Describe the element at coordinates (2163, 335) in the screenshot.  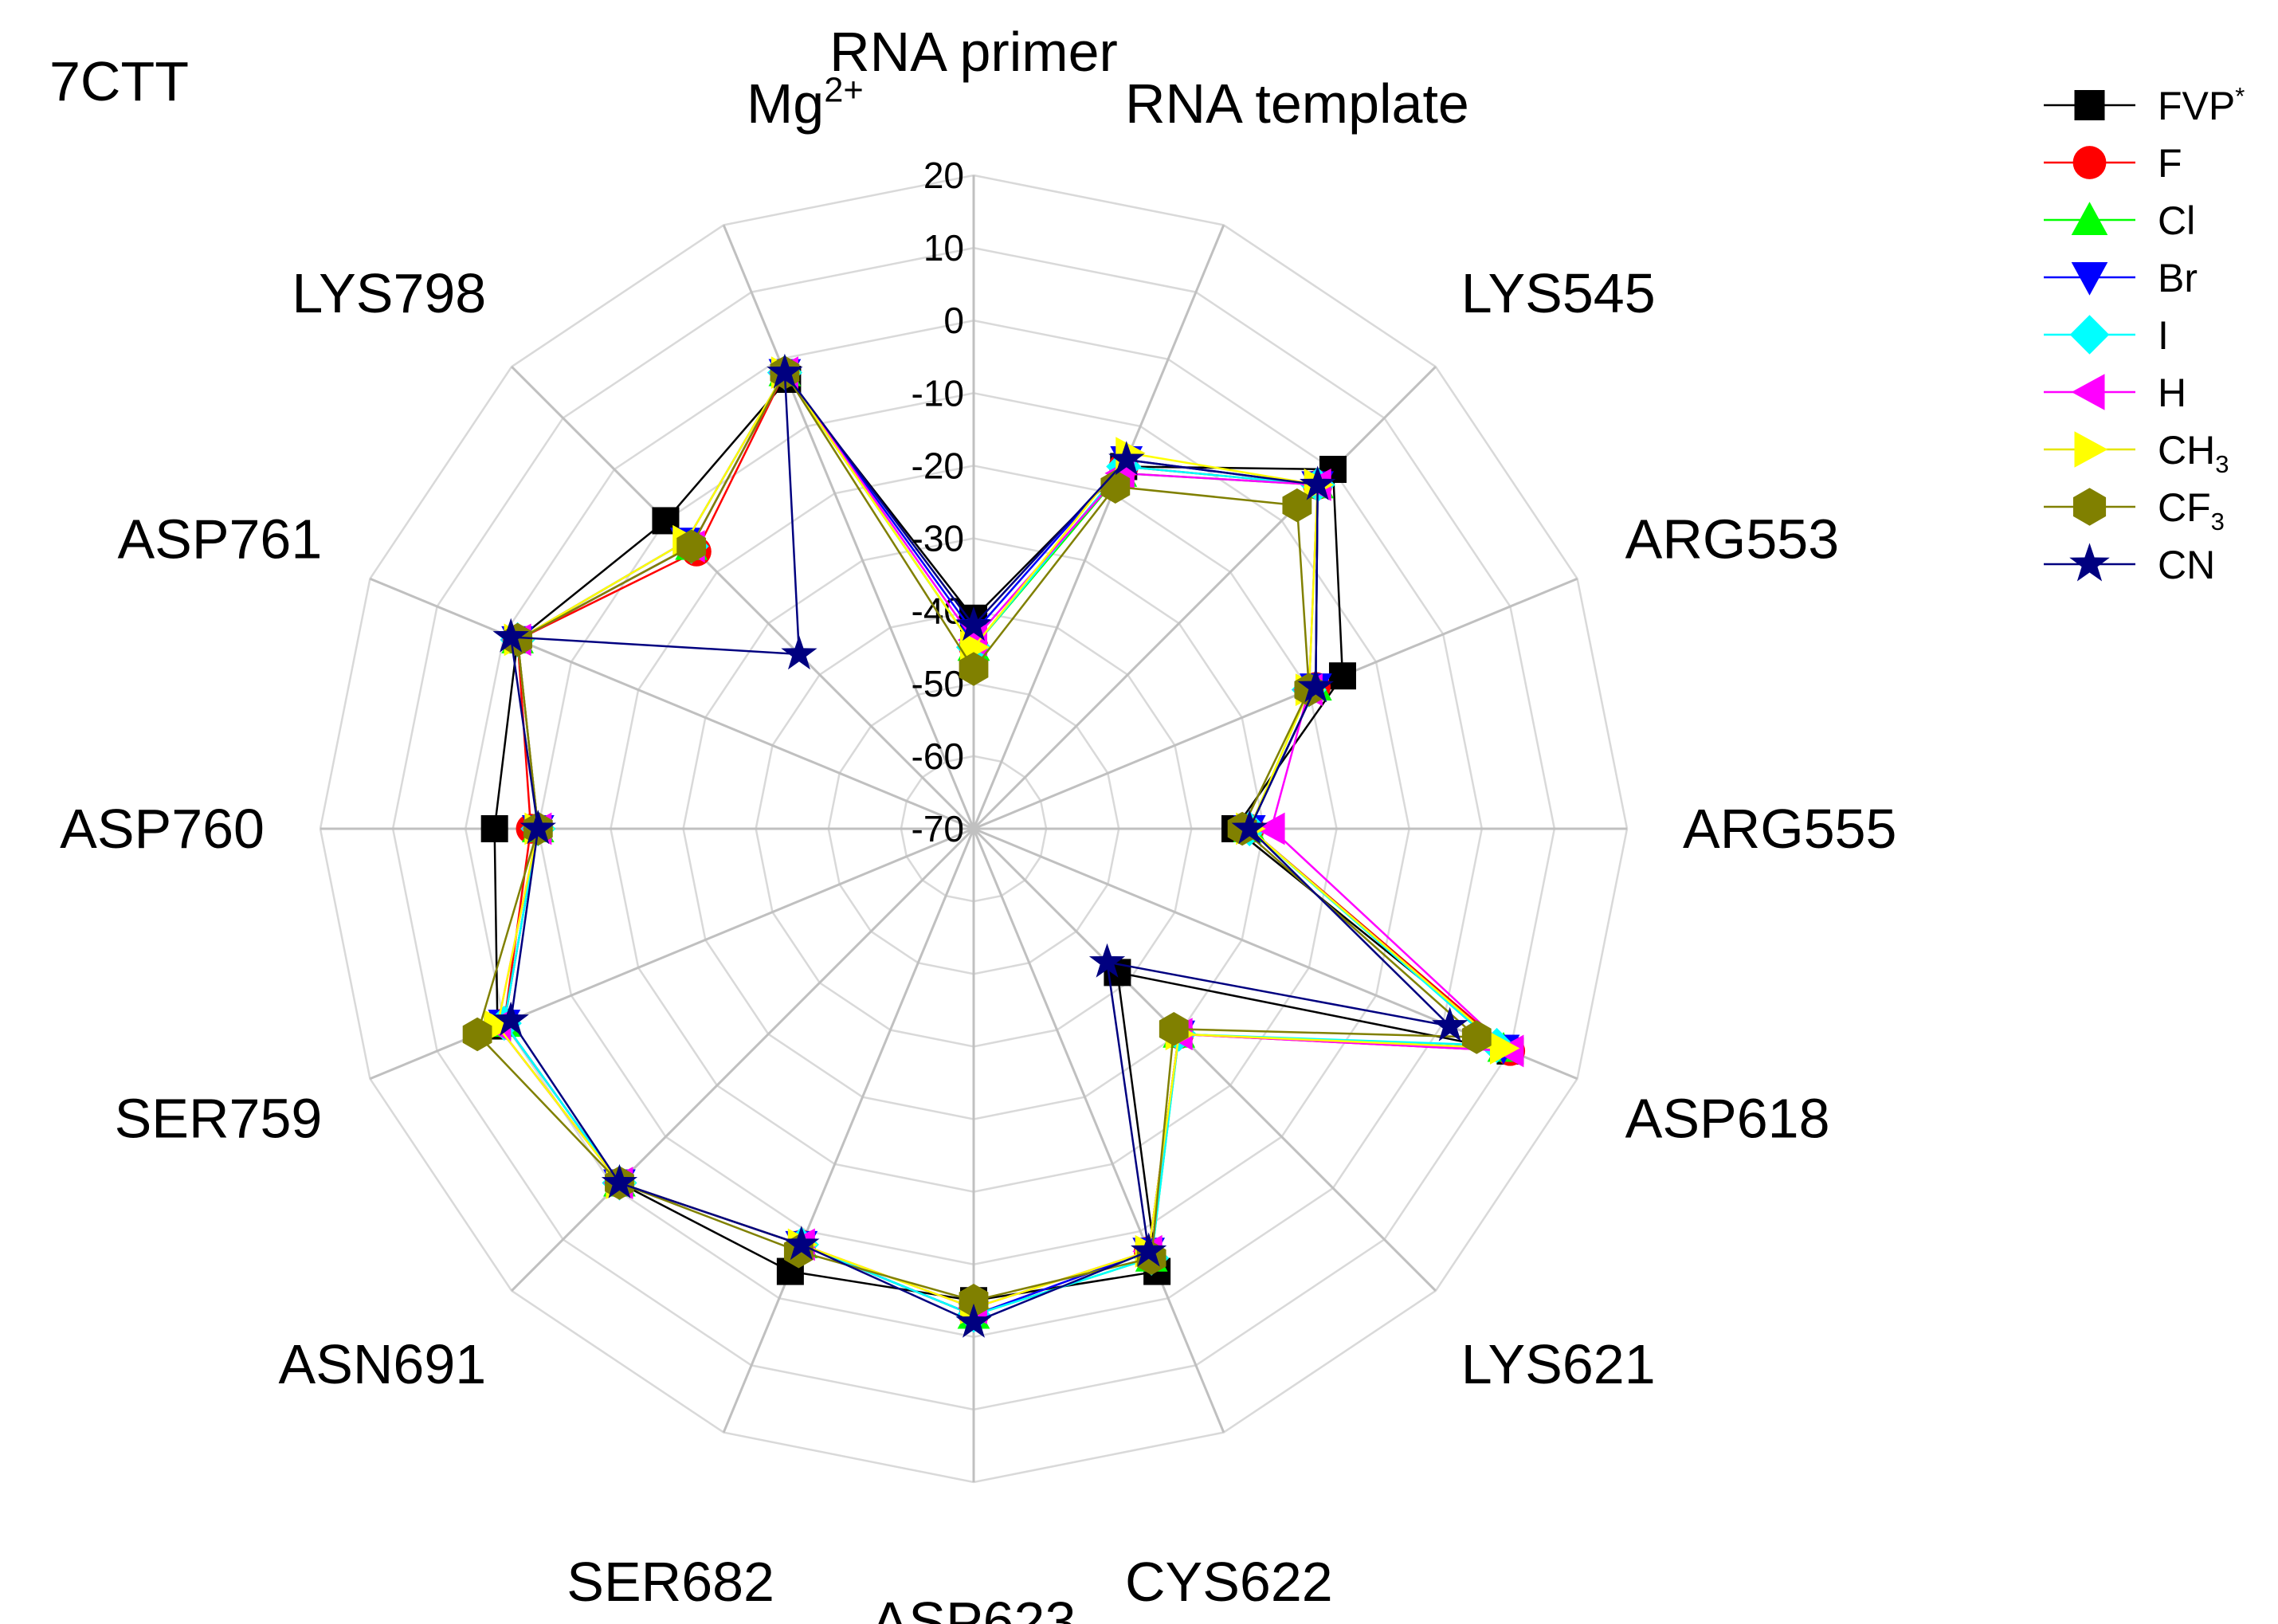
I see `legend-label-i: I` at that location.